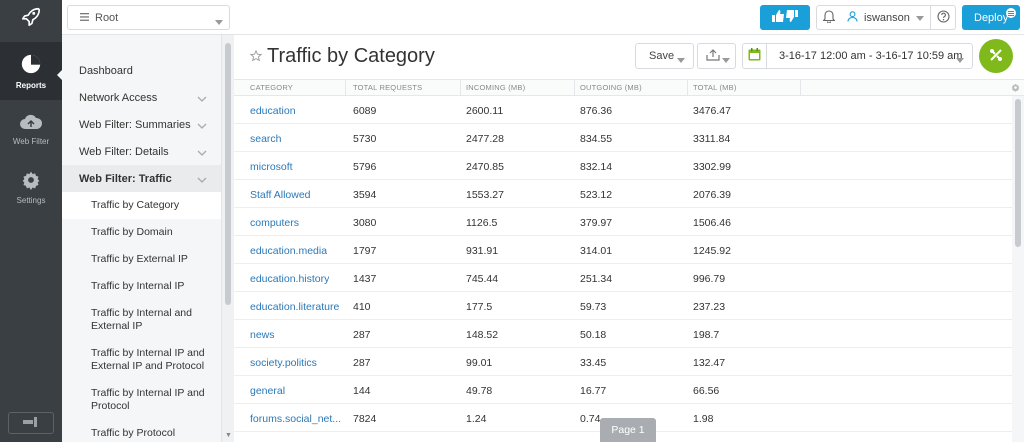 This screenshot has width=1024, height=442. I want to click on menu-item-web-filter-summaries: Web Filter: Summaries, so click(141, 124).